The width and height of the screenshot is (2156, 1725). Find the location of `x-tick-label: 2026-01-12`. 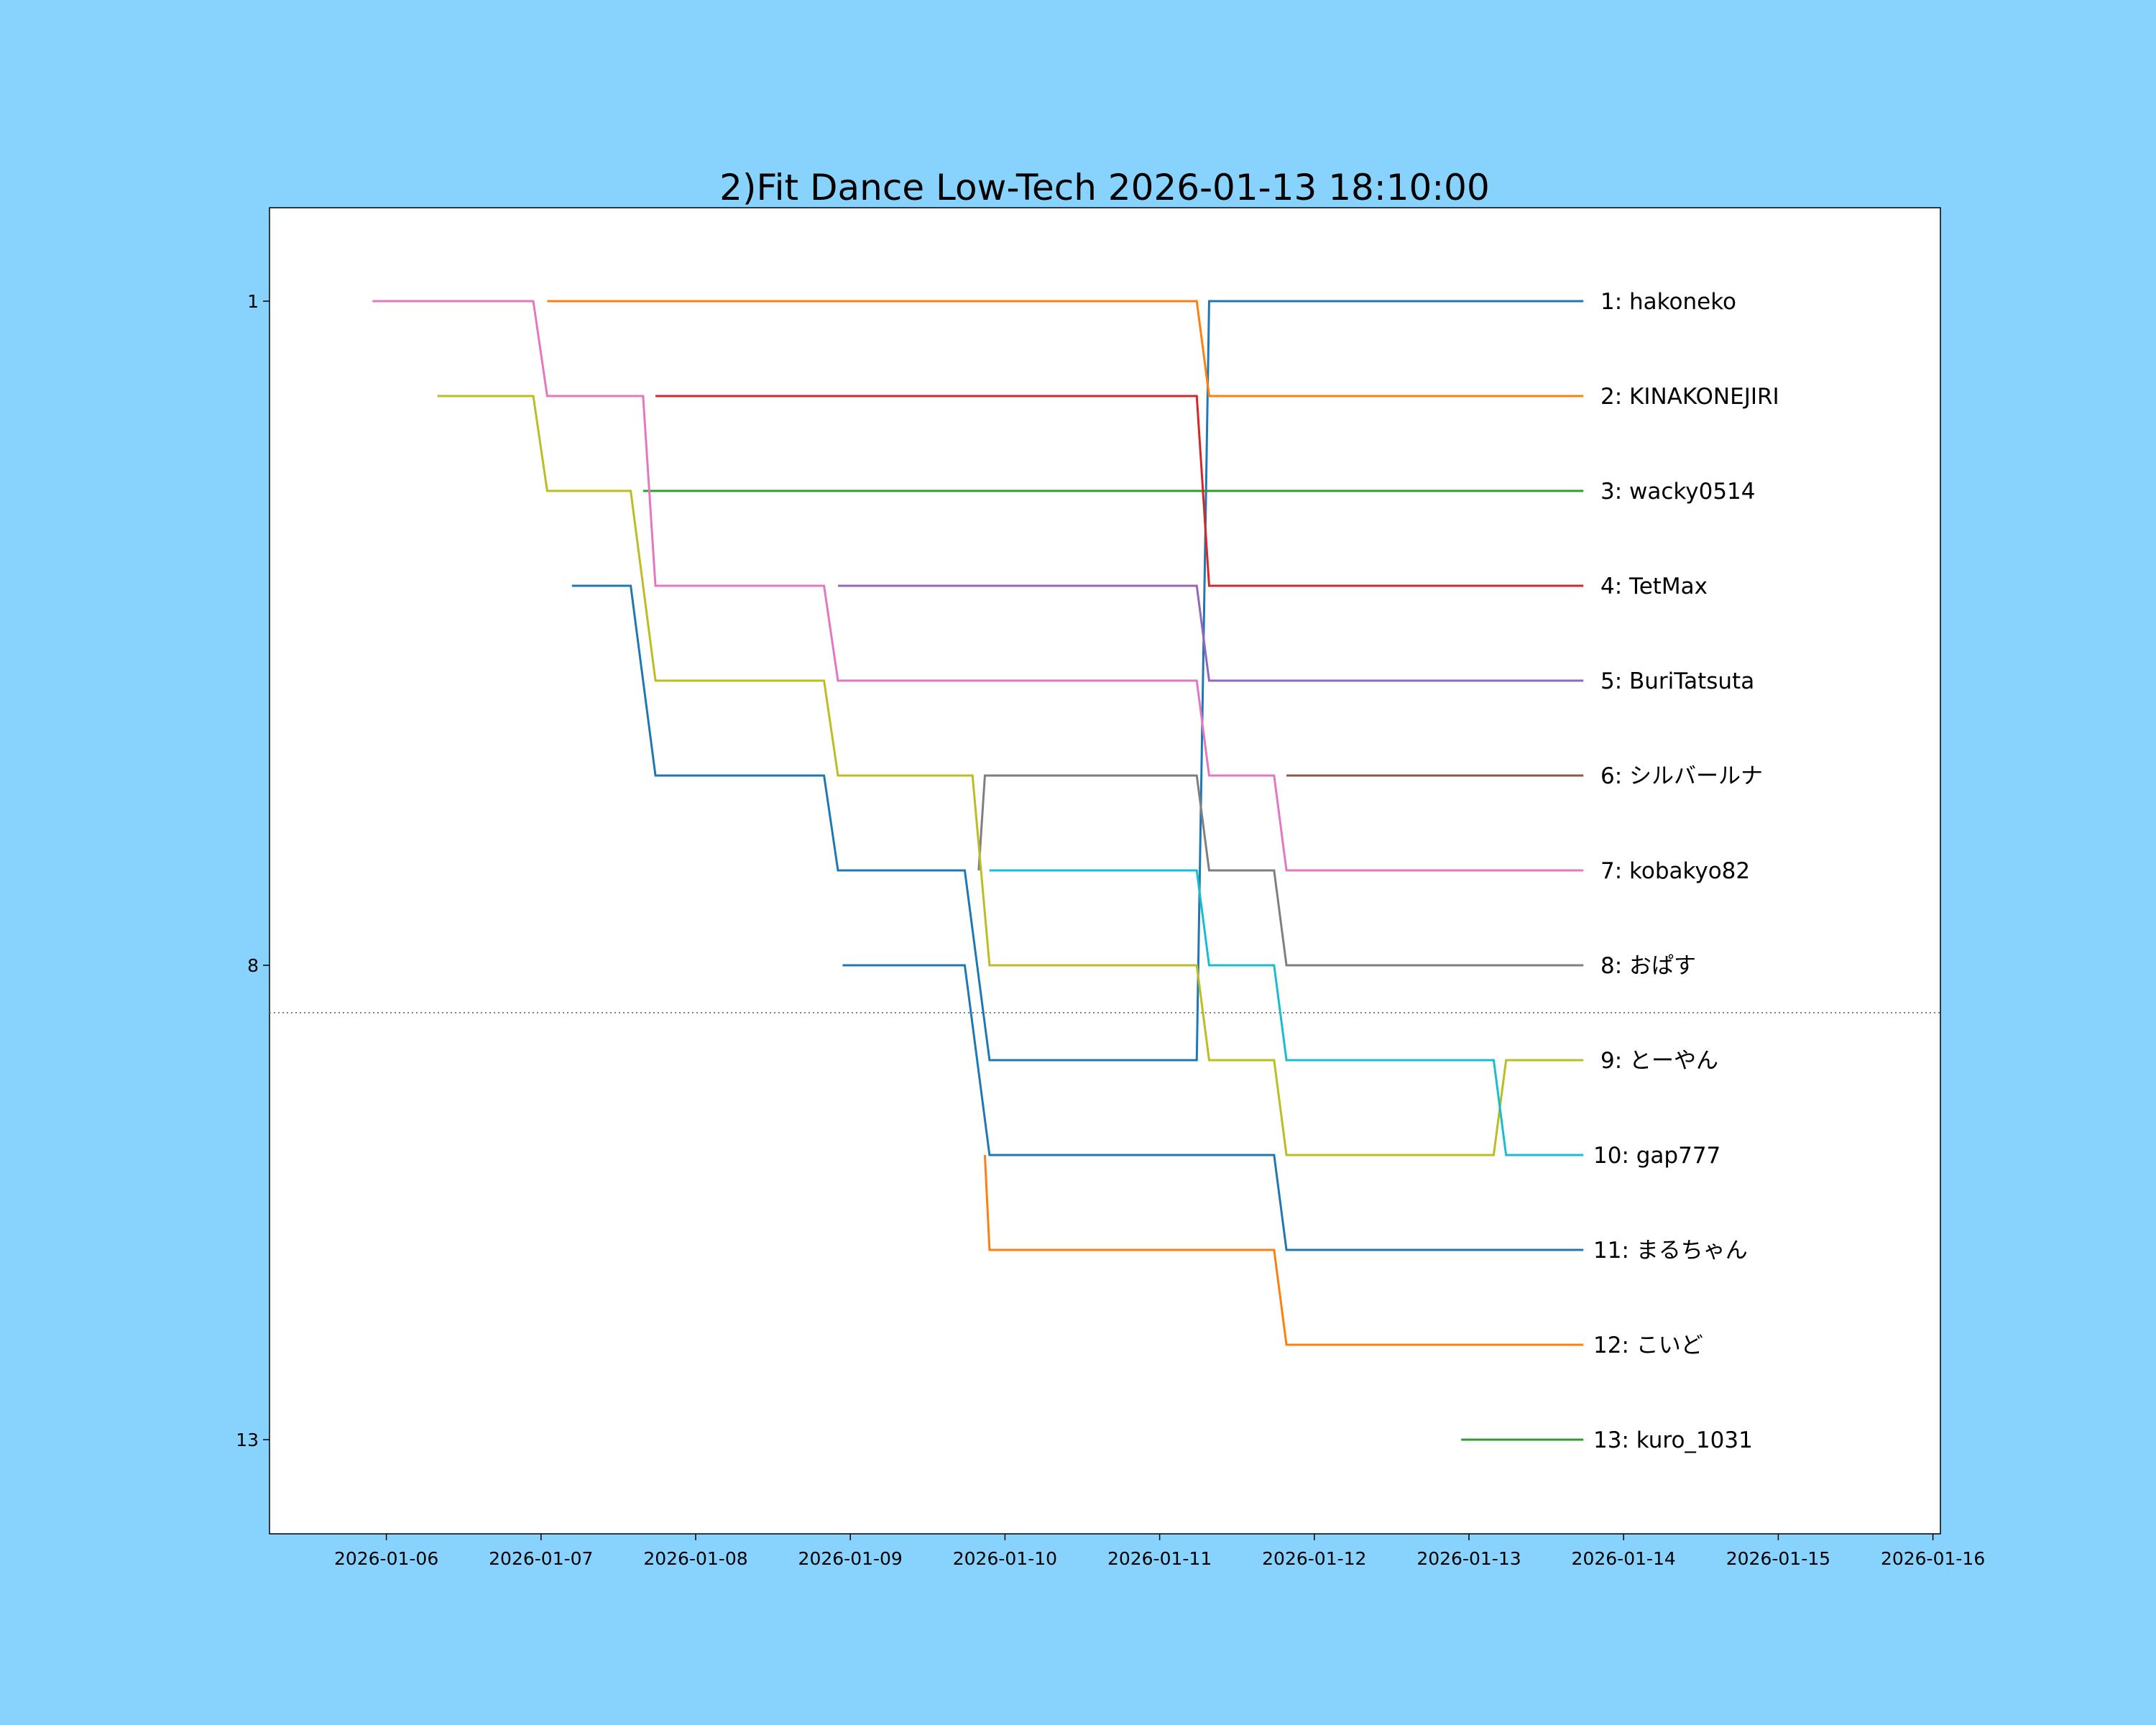

x-tick-label: 2026-01-12 is located at coordinates (1314, 1558).